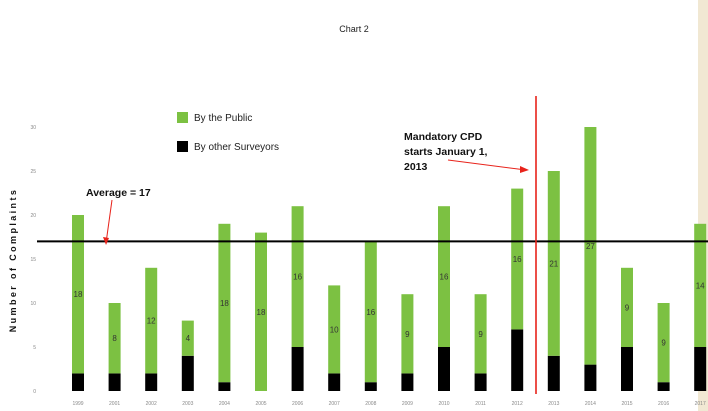 This screenshot has height=411, width=708. I want to click on y-tick-label: 15, so click(33, 260).